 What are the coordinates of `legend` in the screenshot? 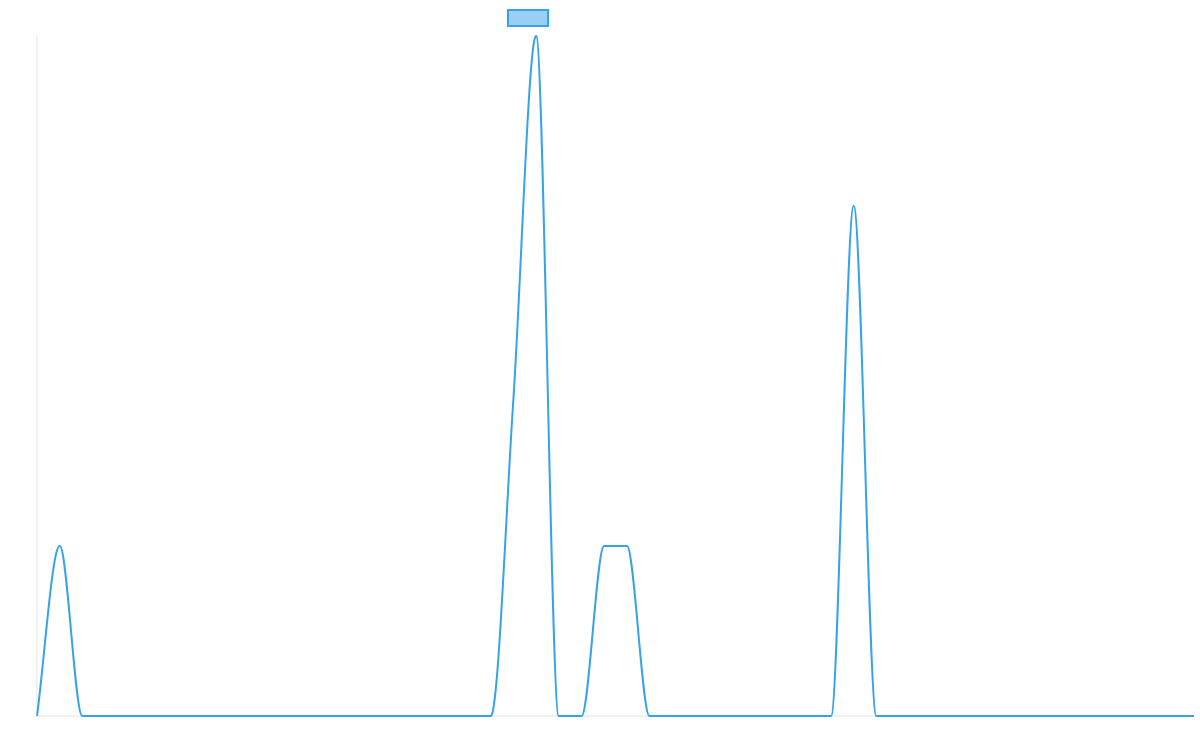 It's located at (528, 18).